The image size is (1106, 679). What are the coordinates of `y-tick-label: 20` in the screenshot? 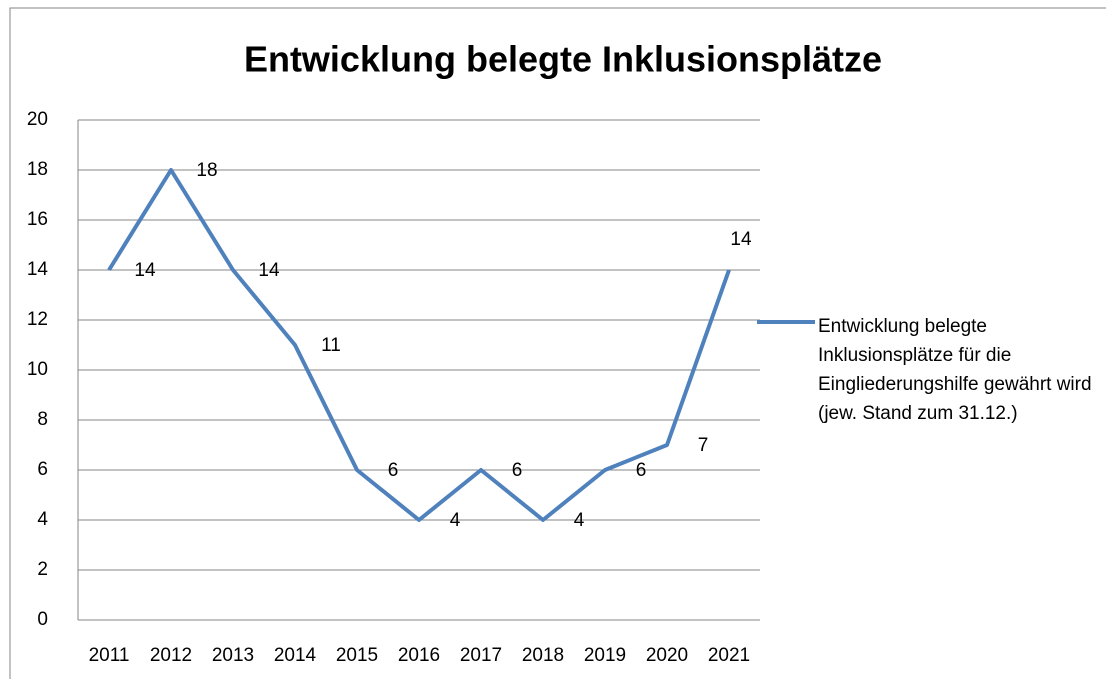 It's located at (37, 119).